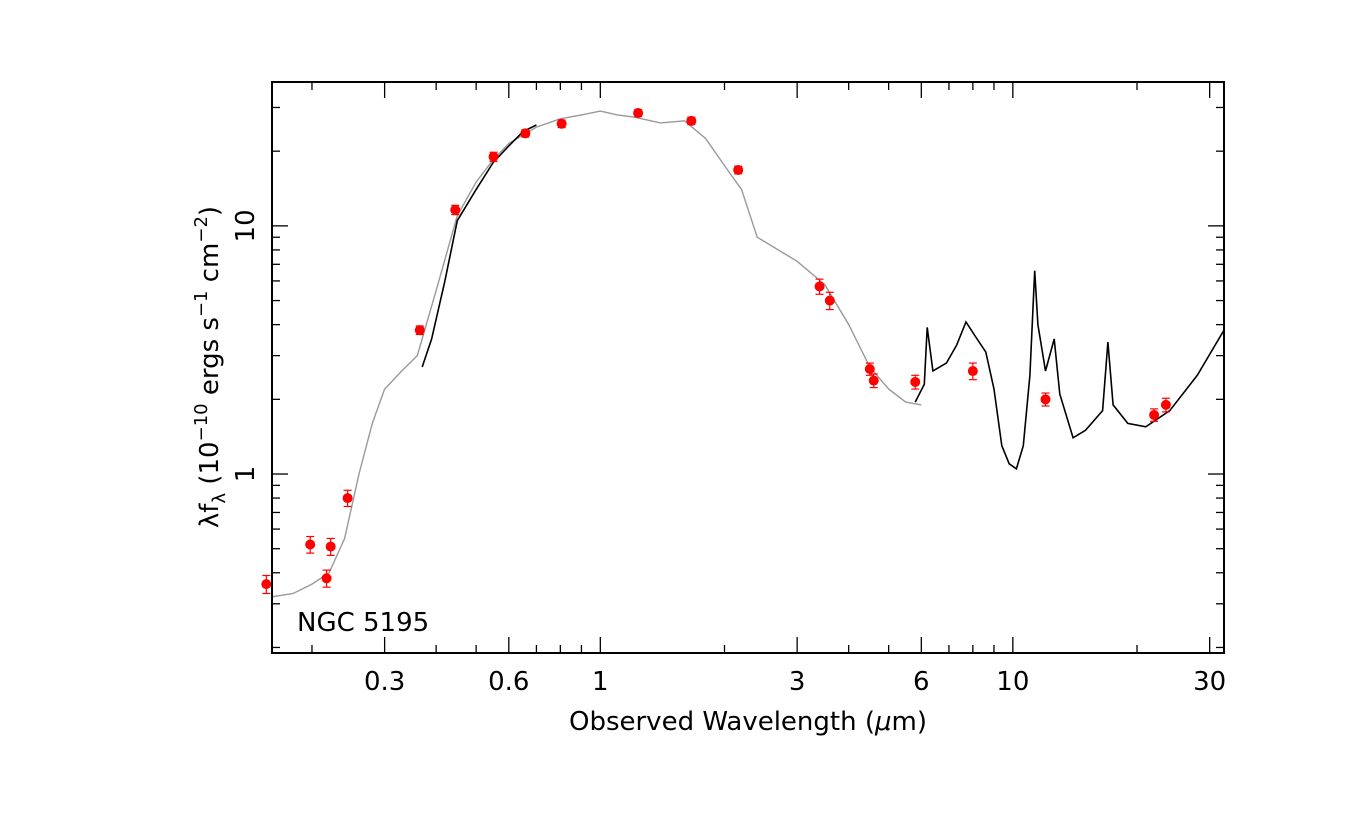  Describe the element at coordinates (246, 474) in the screenshot. I see `y-tick-label: 1` at that location.